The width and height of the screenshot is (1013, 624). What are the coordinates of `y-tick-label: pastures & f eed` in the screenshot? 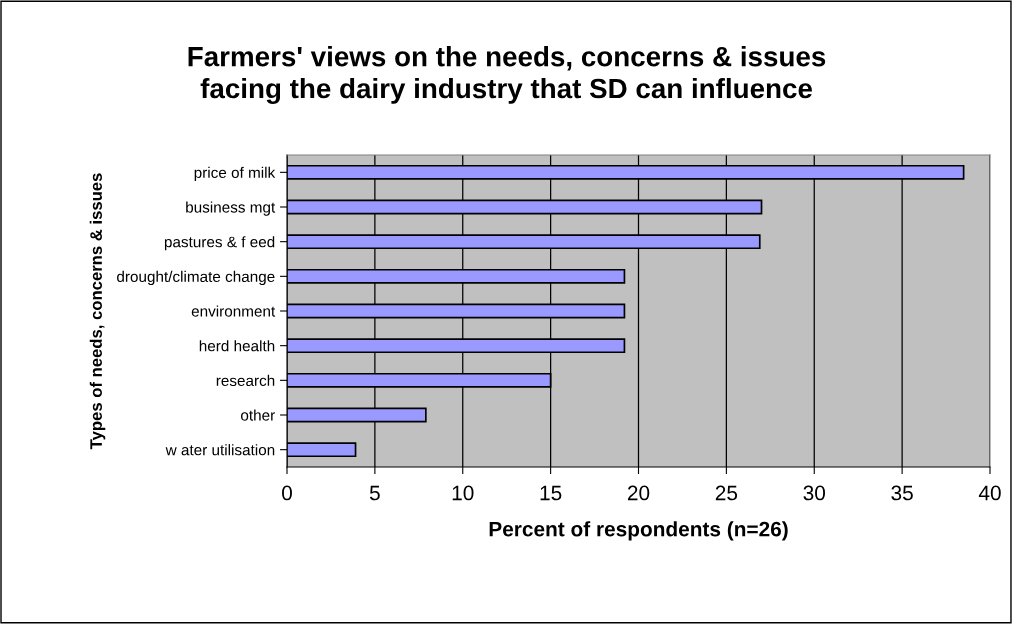 It's located at (219, 243).